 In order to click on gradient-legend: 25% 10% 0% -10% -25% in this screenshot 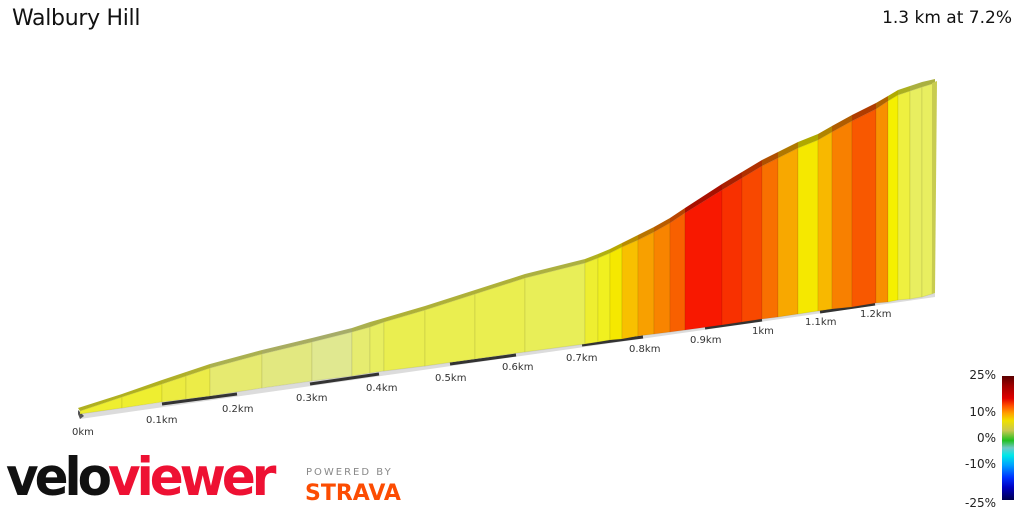, I will do `click(982, 440)`.